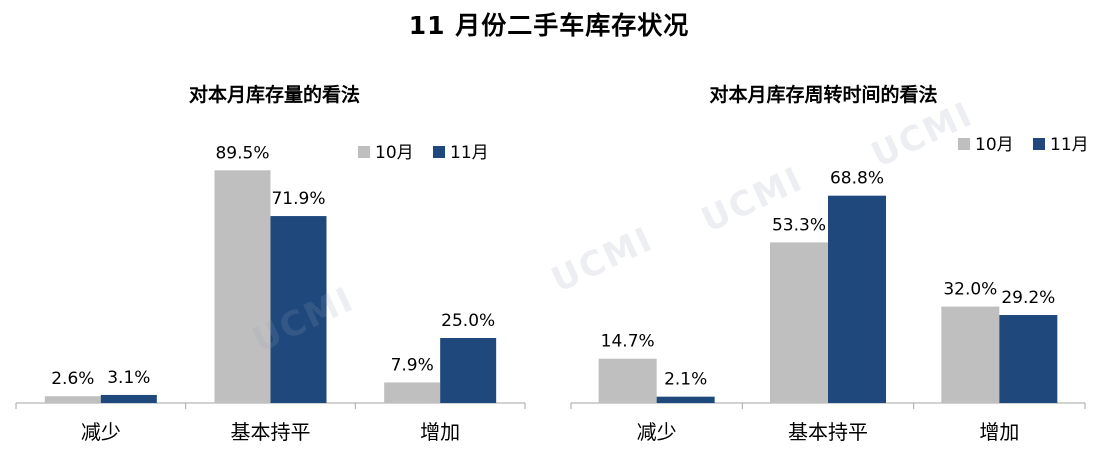  What do you see at coordinates (628, 342) in the screenshot?
I see `data-label: 14.7%` at bounding box center [628, 342].